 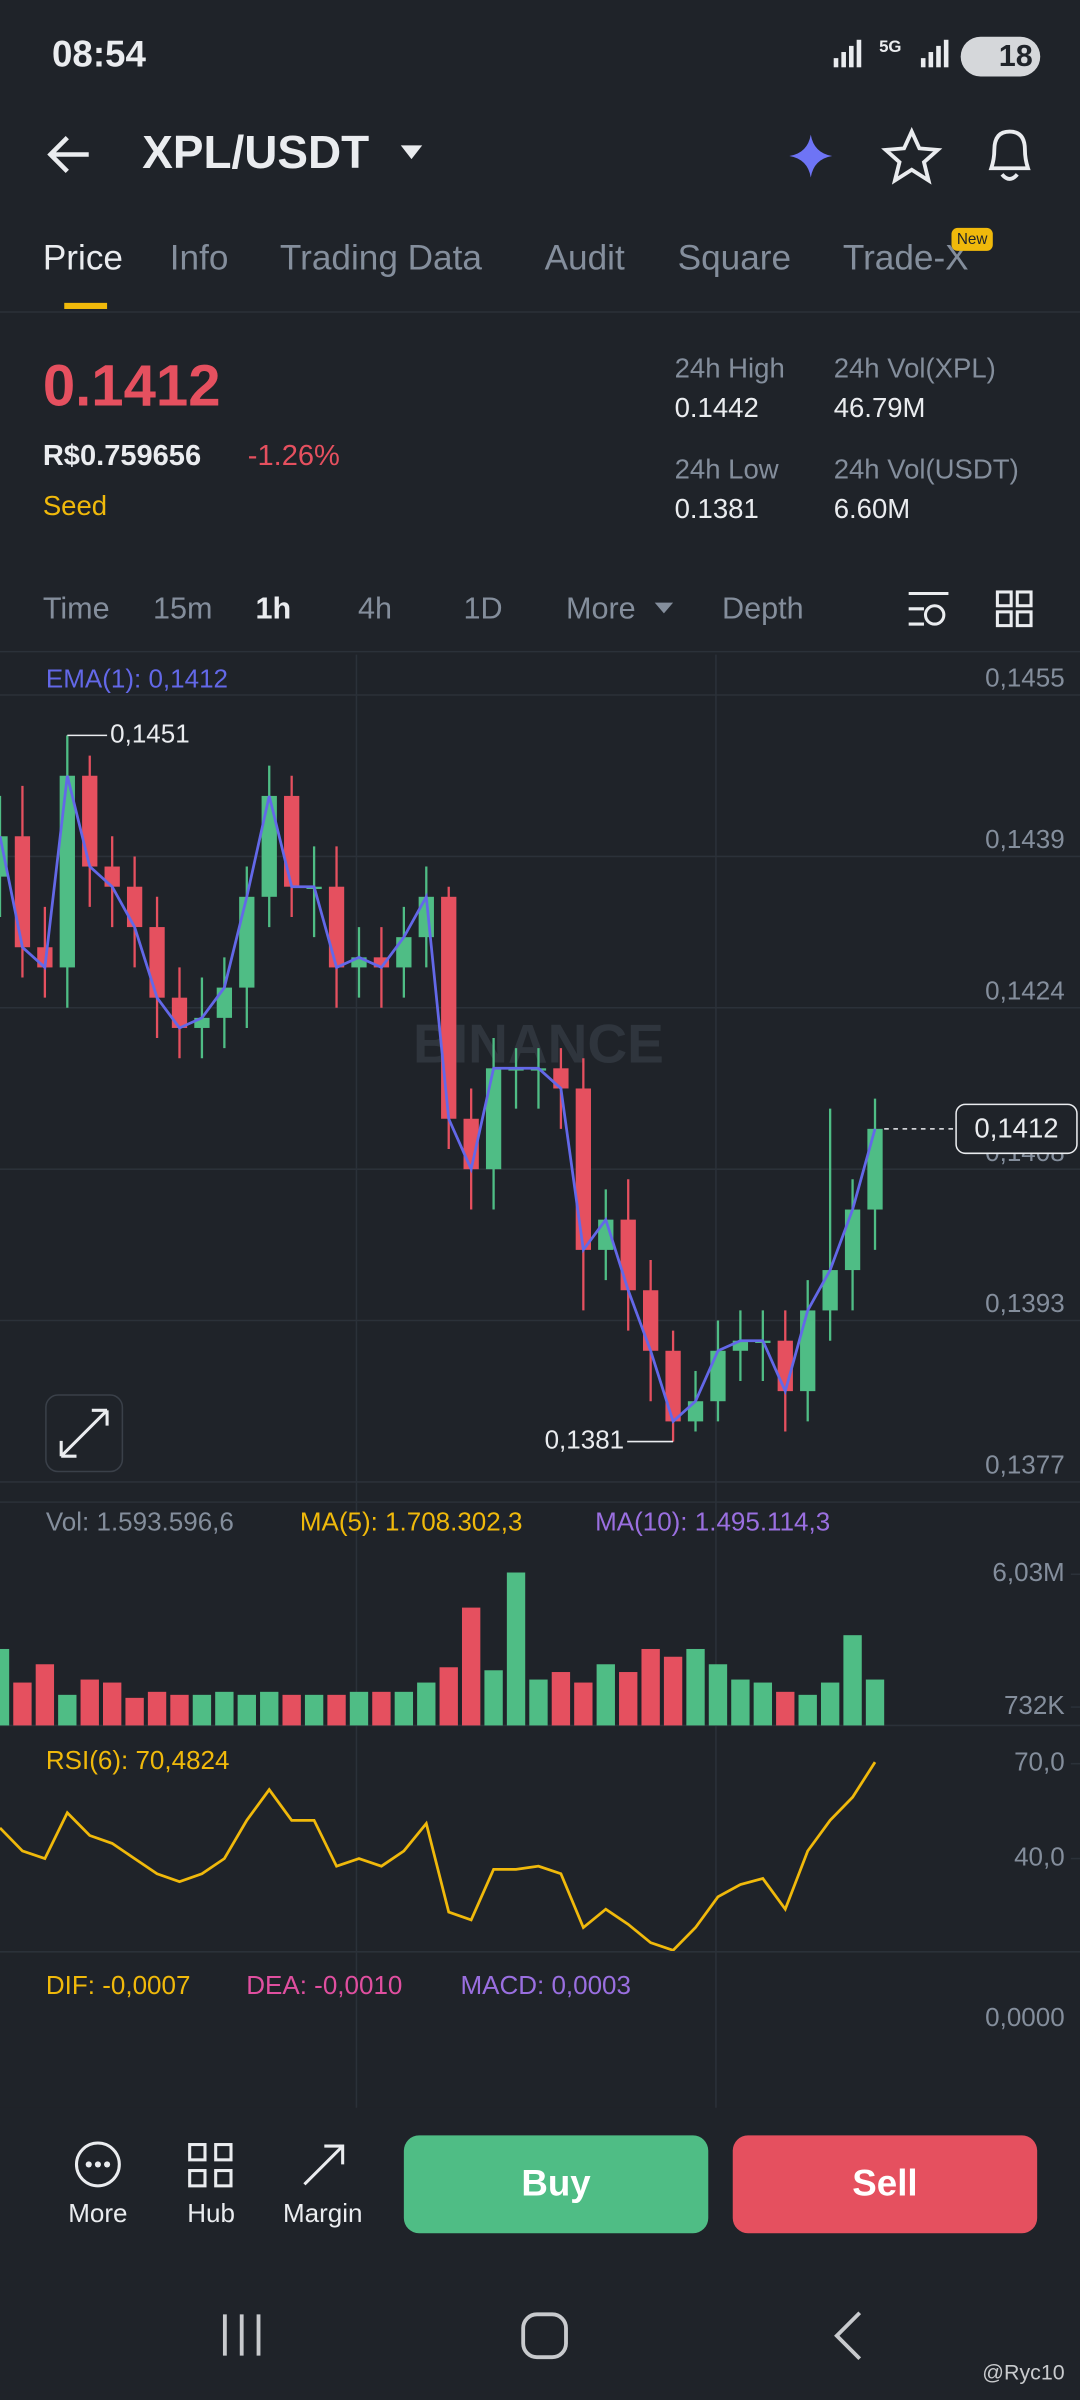 I want to click on favorite-button, so click(x=912, y=155).